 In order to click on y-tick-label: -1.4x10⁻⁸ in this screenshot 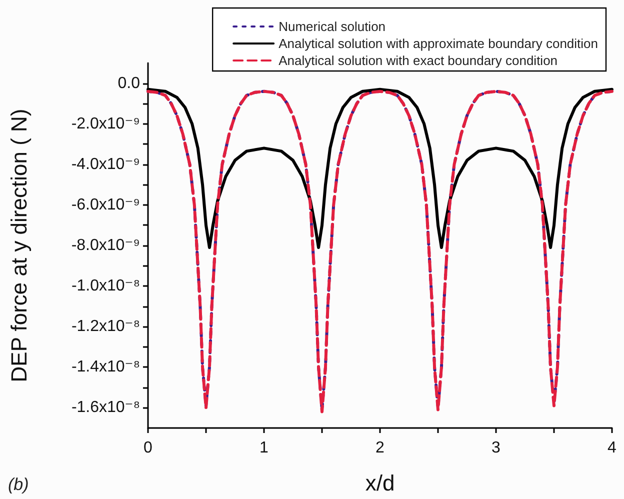, I will do `click(105, 367)`.